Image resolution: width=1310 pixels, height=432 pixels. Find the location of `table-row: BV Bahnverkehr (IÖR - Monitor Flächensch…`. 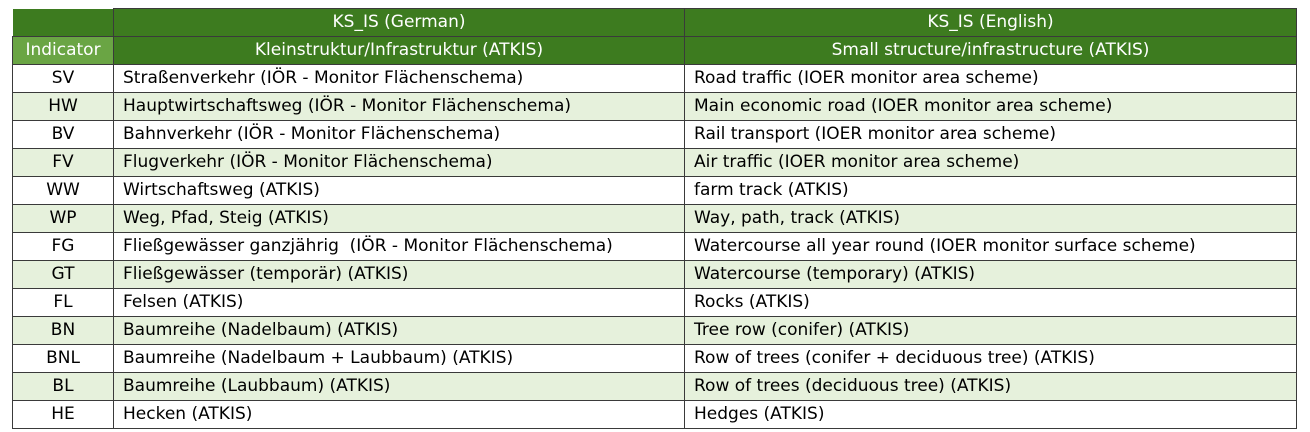

table-row: BV Bahnverkehr (IÖR - Monitor Flächensch… is located at coordinates (654, 134).